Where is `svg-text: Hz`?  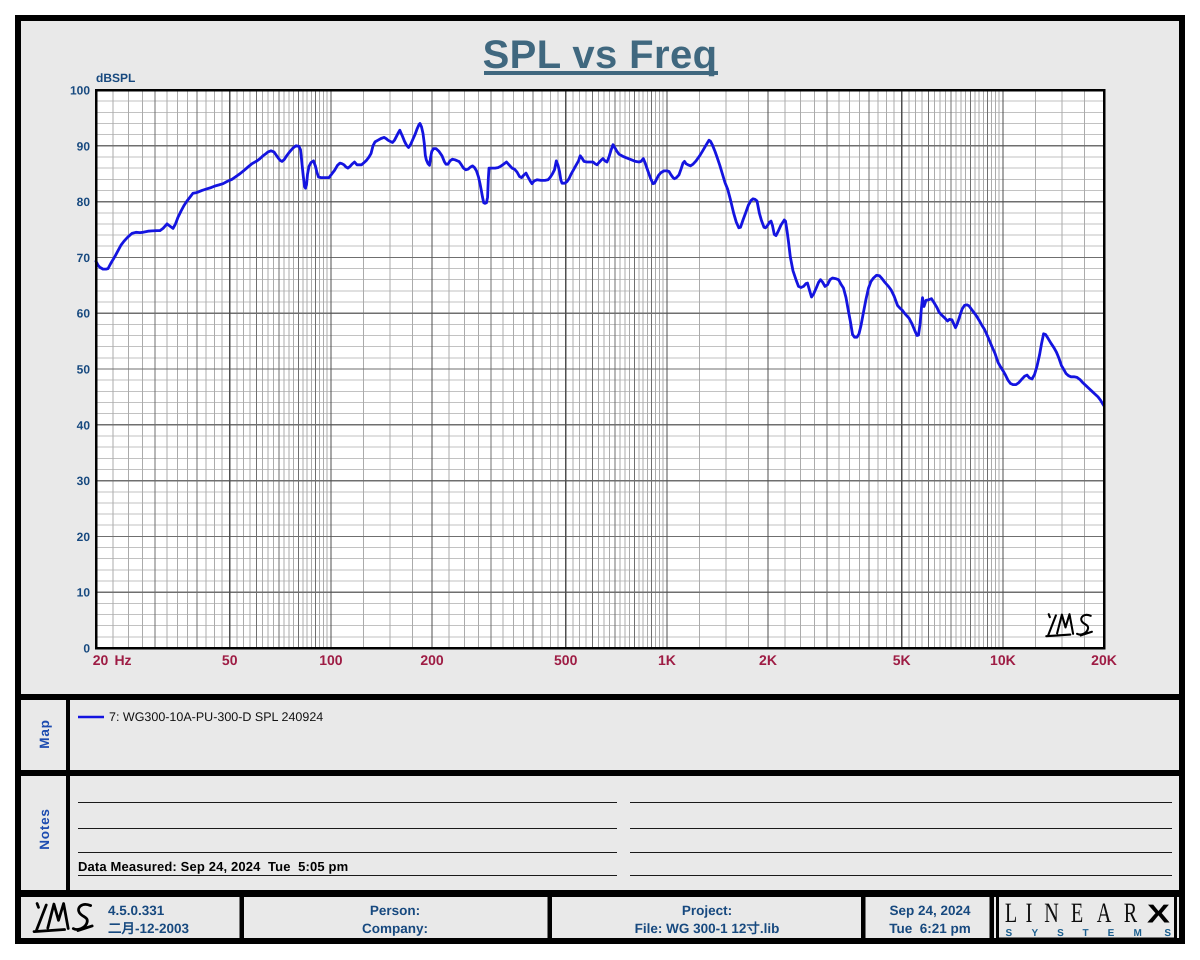
svg-text: Hz is located at coordinates (122, 660).